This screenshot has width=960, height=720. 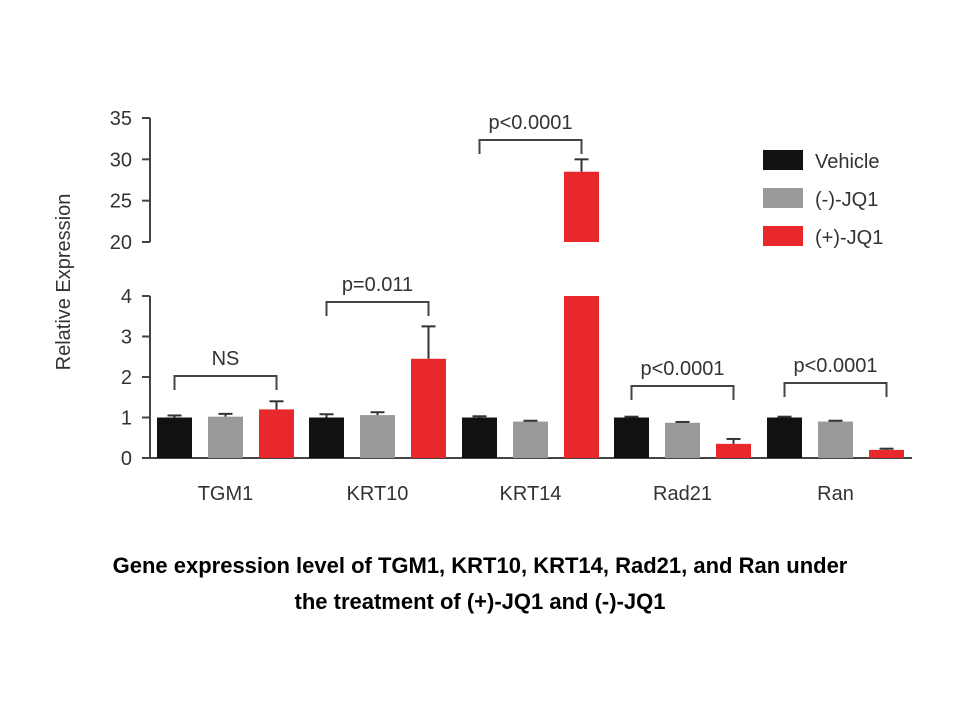 What do you see at coordinates (121, 202) in the screenshot?
I see `y-tick-label: 25` at bounding box center [121, 202].